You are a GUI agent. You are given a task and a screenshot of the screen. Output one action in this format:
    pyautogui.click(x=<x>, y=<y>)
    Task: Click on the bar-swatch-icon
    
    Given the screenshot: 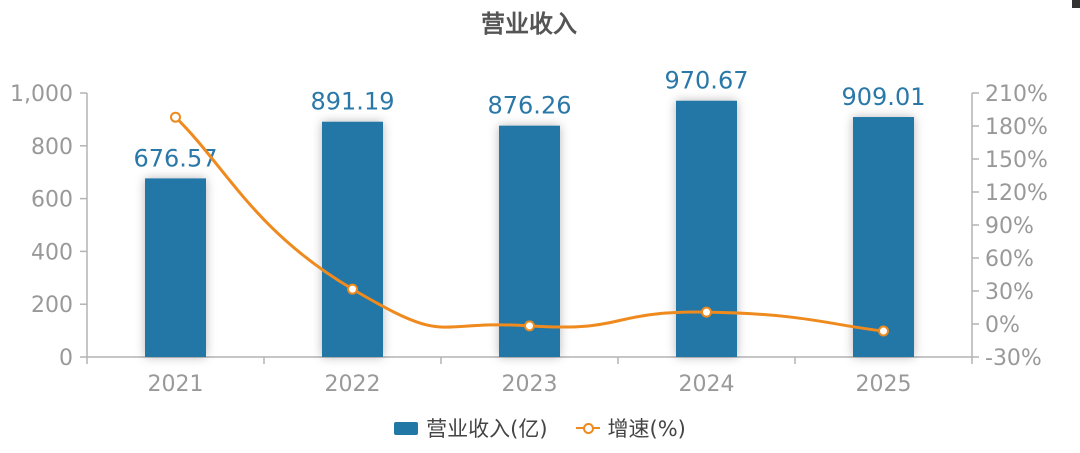 What is the action you would take?
    pyautogui.click(x=406, y=428)
    